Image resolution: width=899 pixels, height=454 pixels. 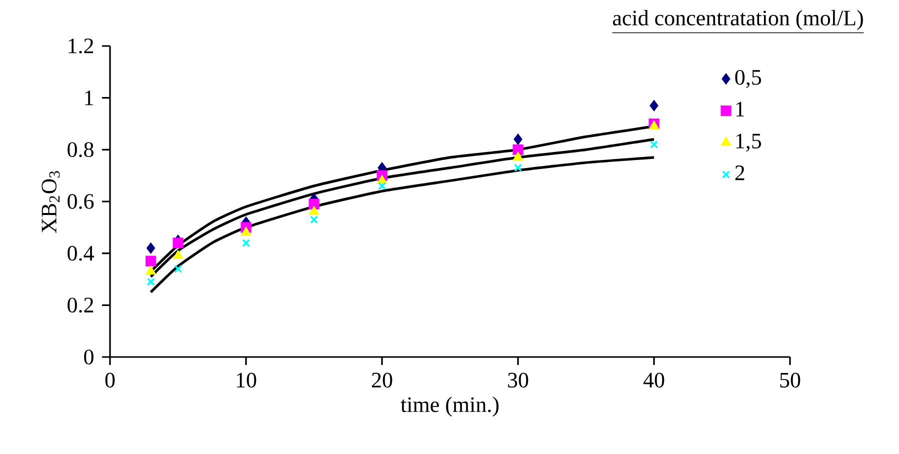 What do you see at coordinates (740, 109) in the screenshot?
I see `legend-label: 1` at bounding box center [740, 109].